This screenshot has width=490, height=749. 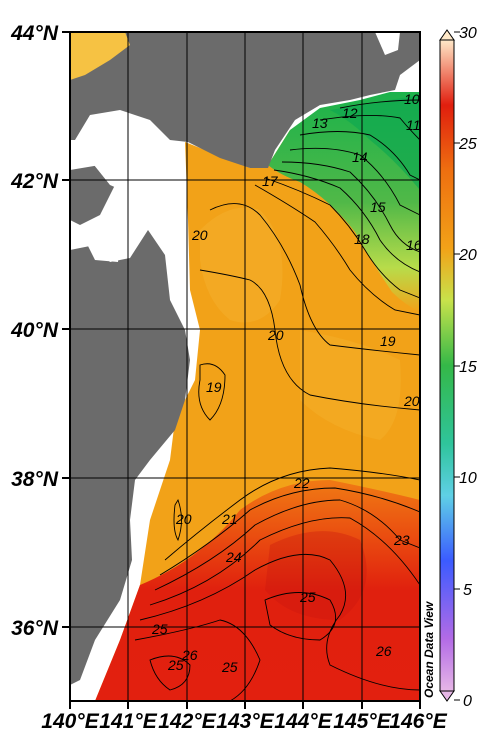 I want to click on land-honshu, so click(x=130, y=457).